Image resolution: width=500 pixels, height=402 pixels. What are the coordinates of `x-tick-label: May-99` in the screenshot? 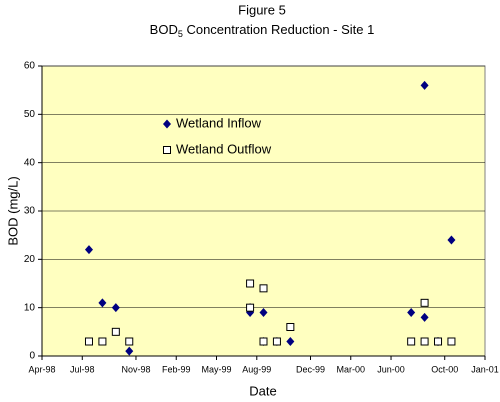 It's located at (217, 369).